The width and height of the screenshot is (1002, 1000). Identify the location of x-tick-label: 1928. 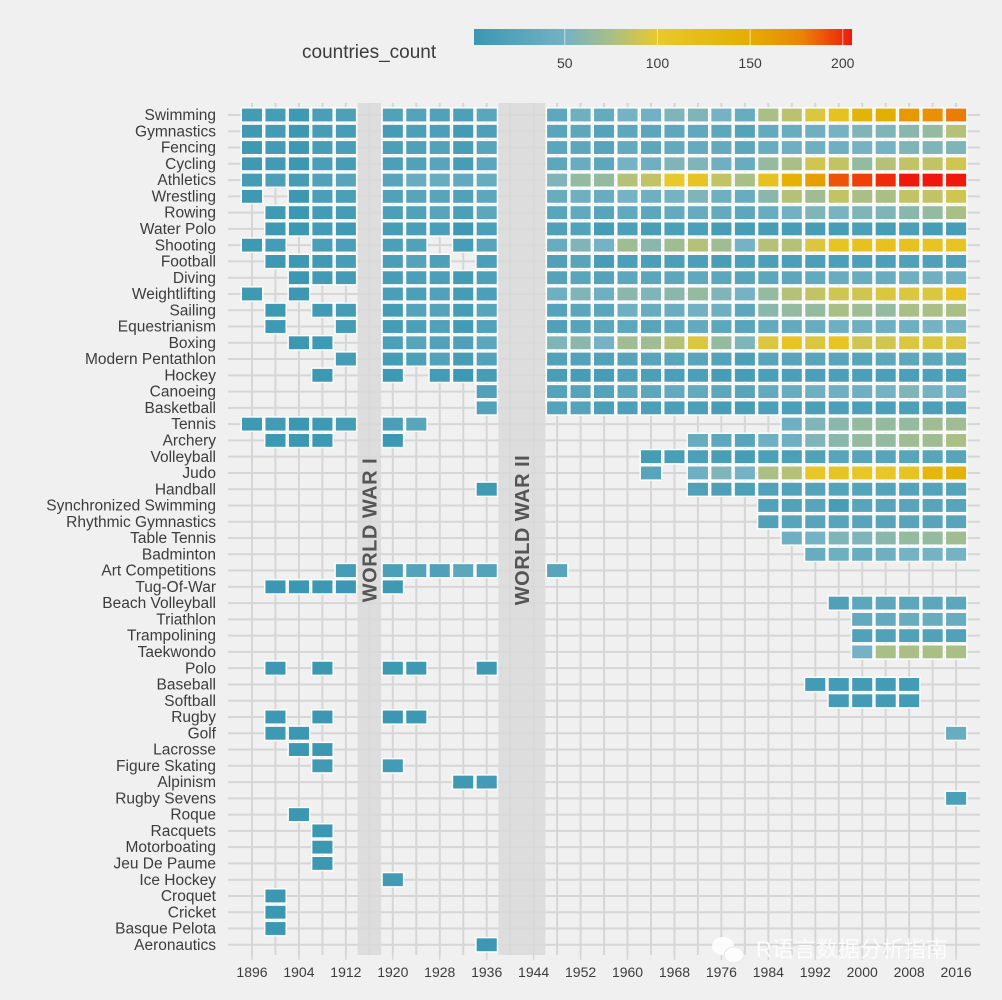
(439, 972).